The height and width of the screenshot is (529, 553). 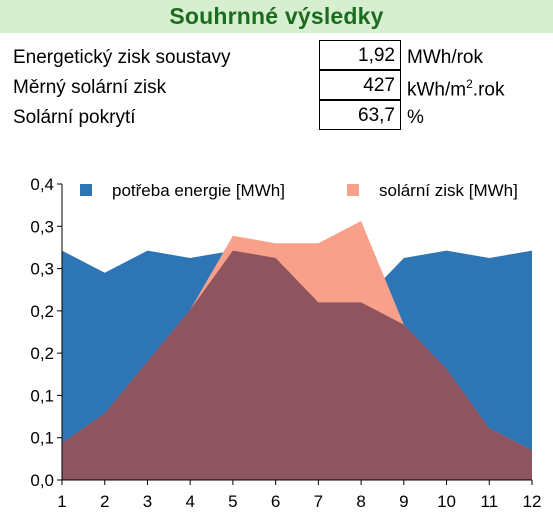 I want to click on energy-gain-label: Energetický zisk soustavy, so click(x=122, y=57).